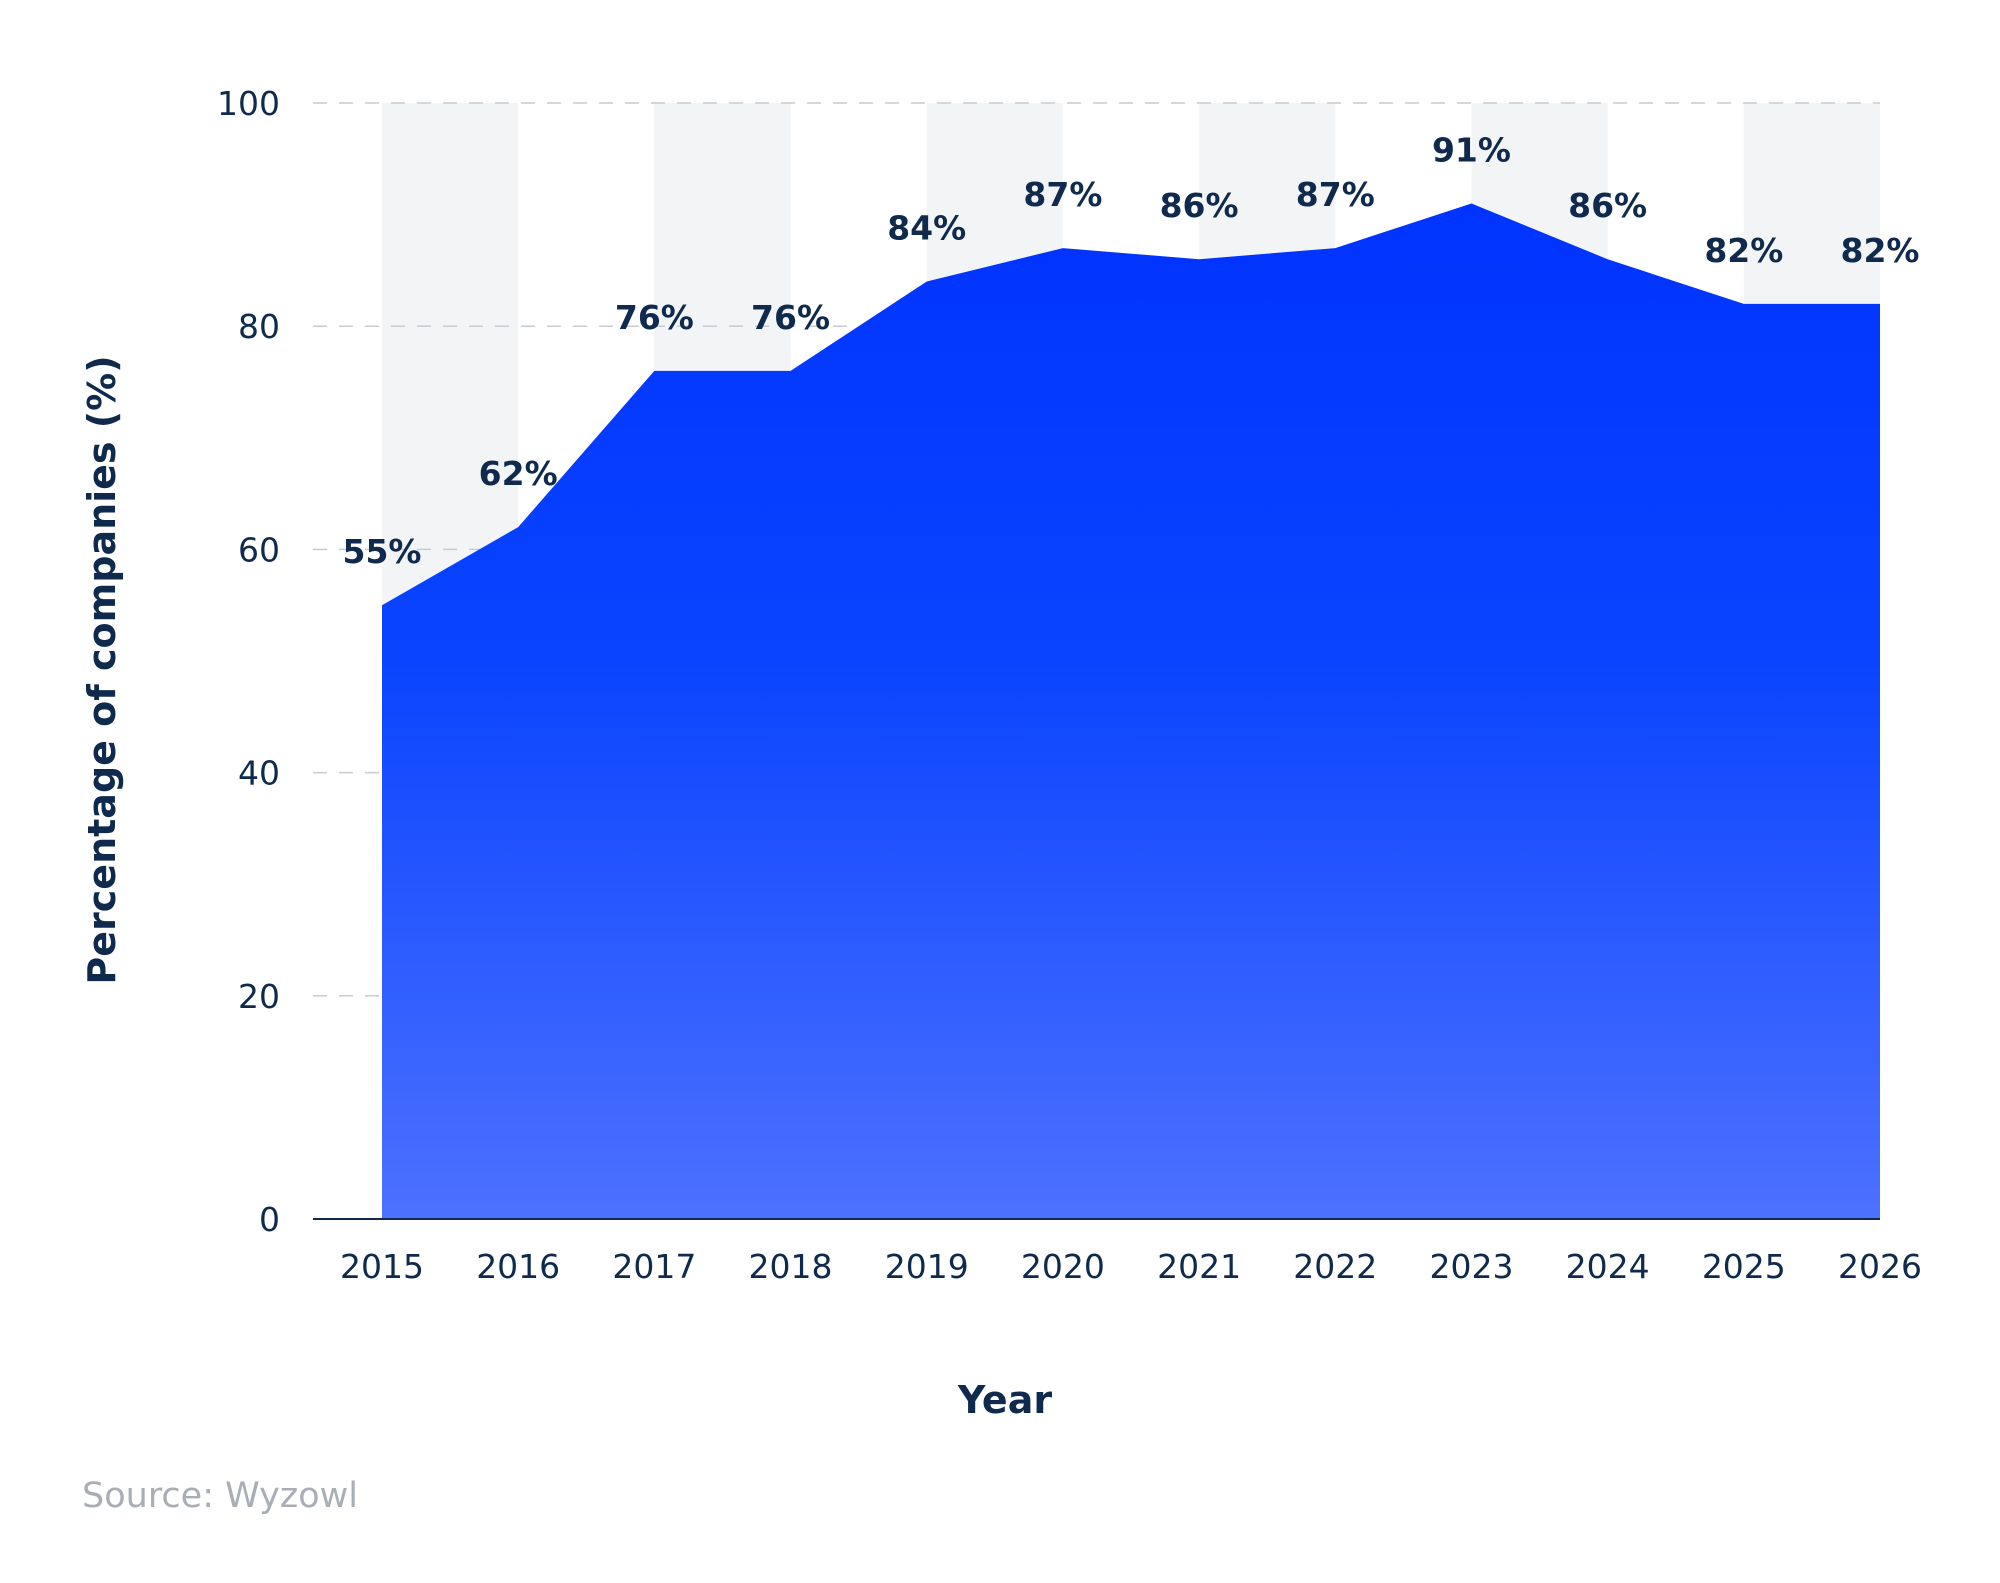  What do you see at coordinates (790, 317) in the screenshot?
I see `data-label-2018: 76%` at bounding box center [790, 317].